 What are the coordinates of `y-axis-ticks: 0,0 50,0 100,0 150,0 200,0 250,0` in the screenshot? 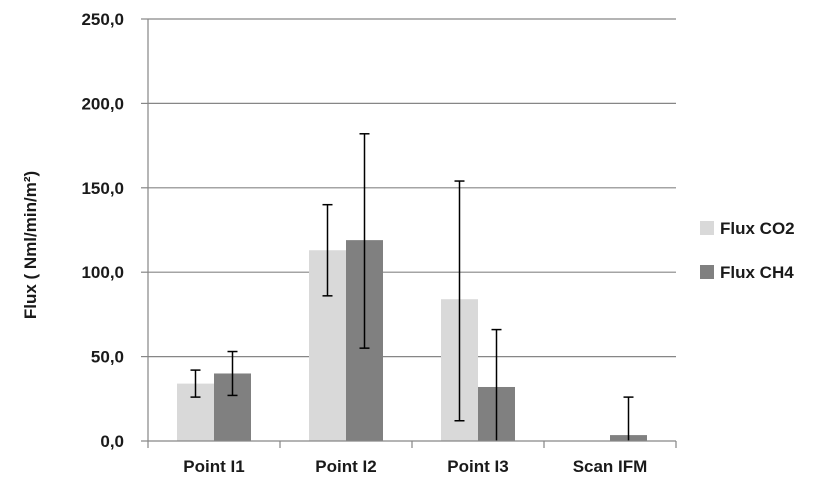 It's located at (114, 230).